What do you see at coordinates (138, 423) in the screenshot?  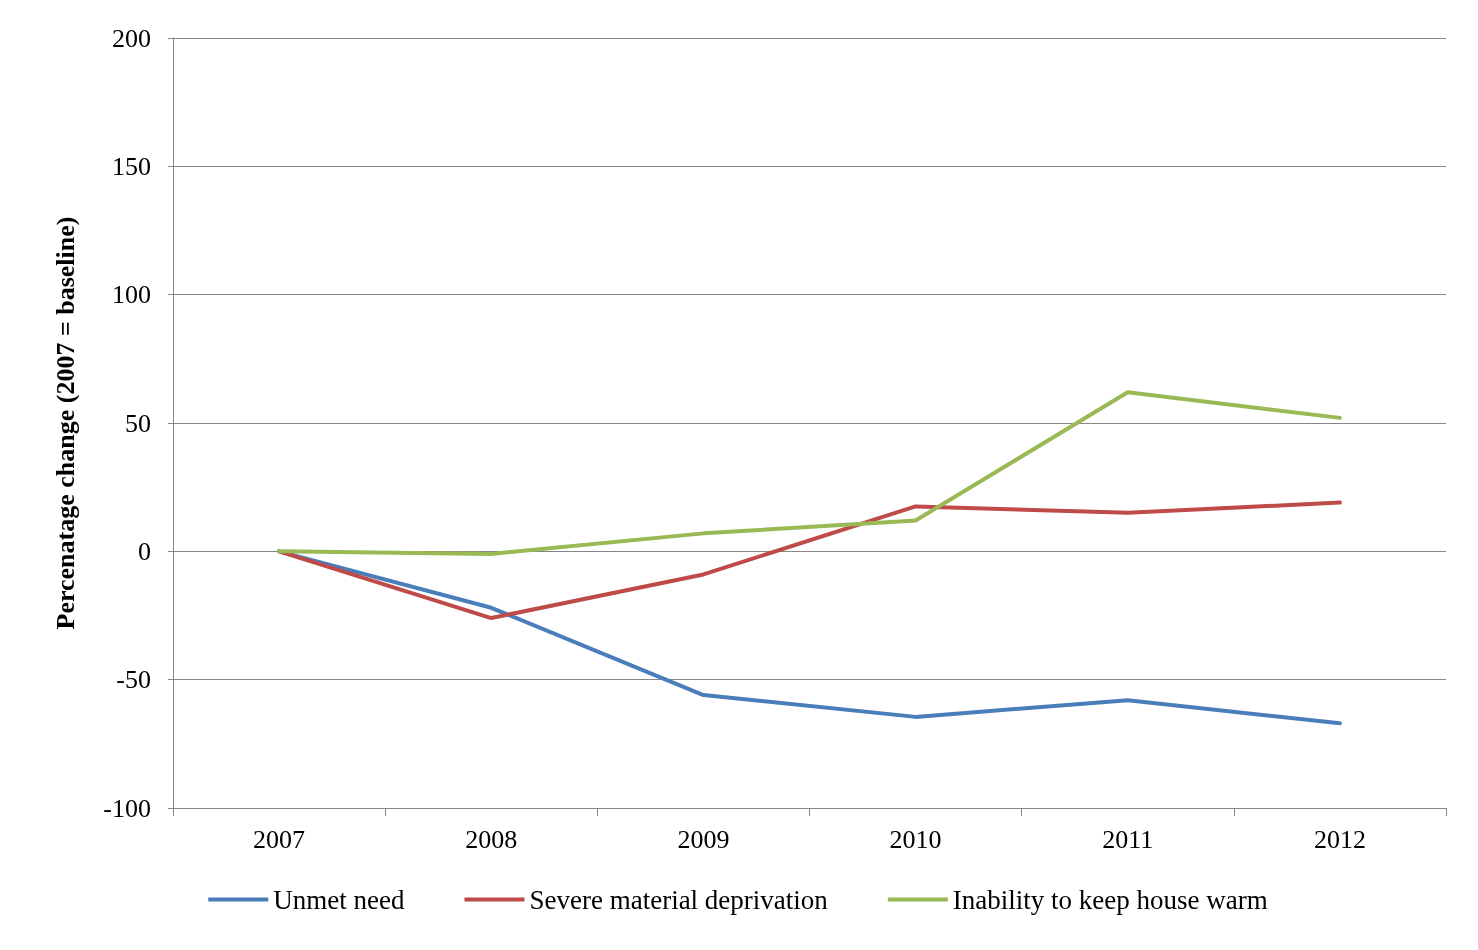 I see `y-tick-label: 50` at bounding box center [138, 423].